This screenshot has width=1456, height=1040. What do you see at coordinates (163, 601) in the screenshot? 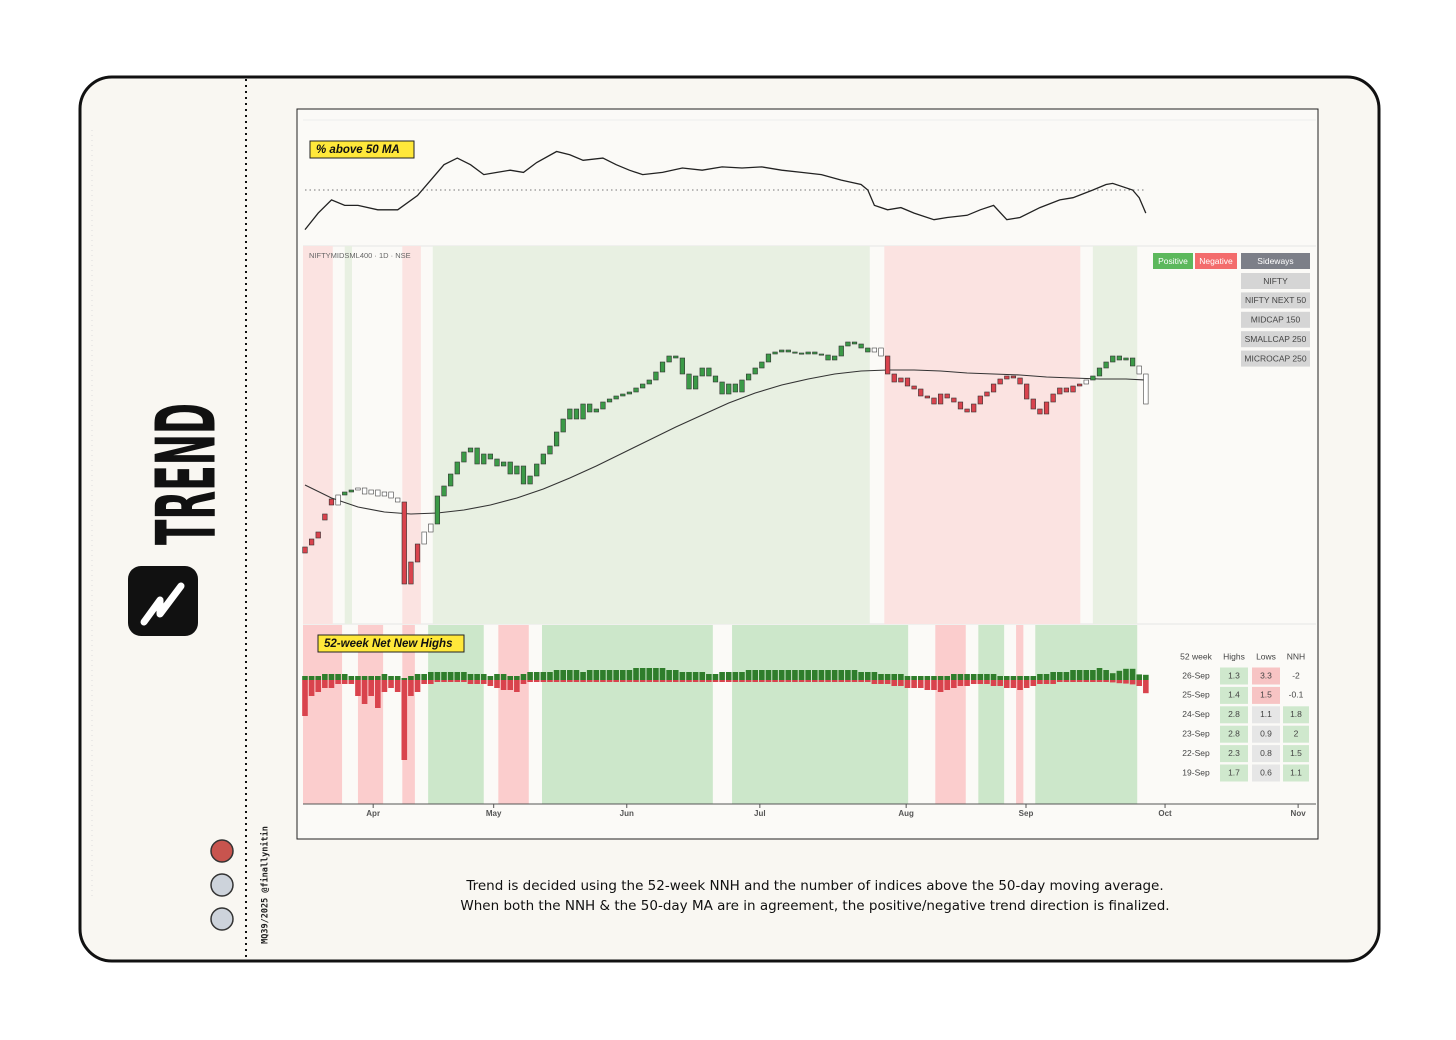
I see `logo` at bounding box center [163, 601].